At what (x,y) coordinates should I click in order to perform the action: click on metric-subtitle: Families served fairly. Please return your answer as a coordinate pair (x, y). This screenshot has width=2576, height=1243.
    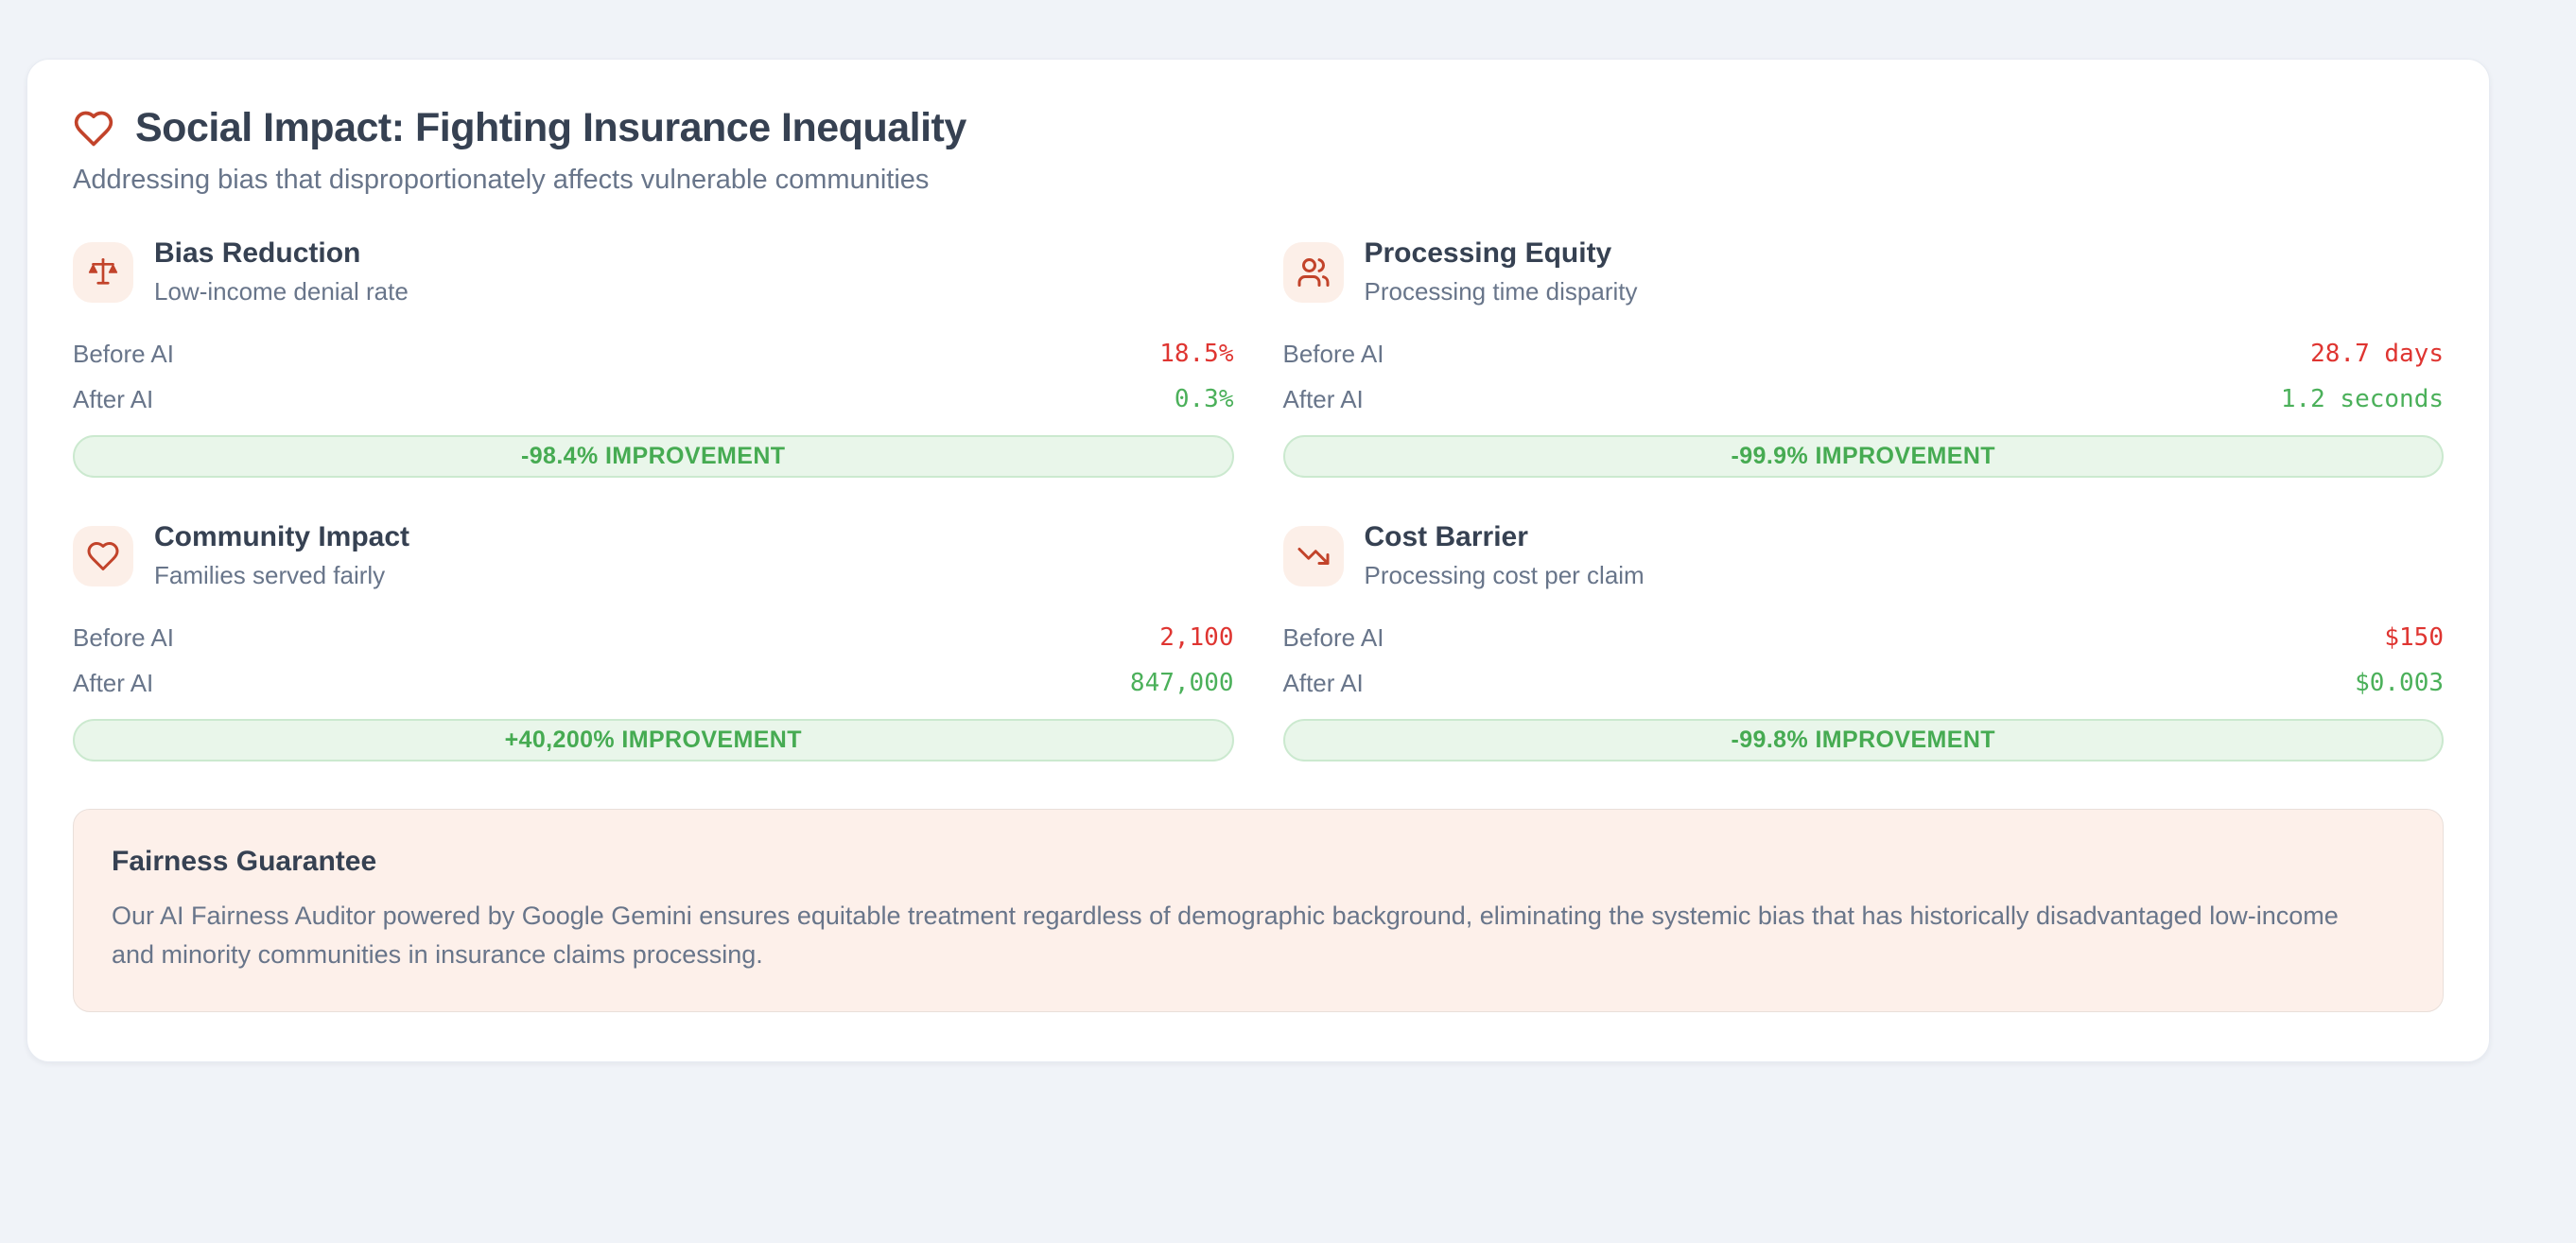
    Looking at the image, I should click on (270, 575).